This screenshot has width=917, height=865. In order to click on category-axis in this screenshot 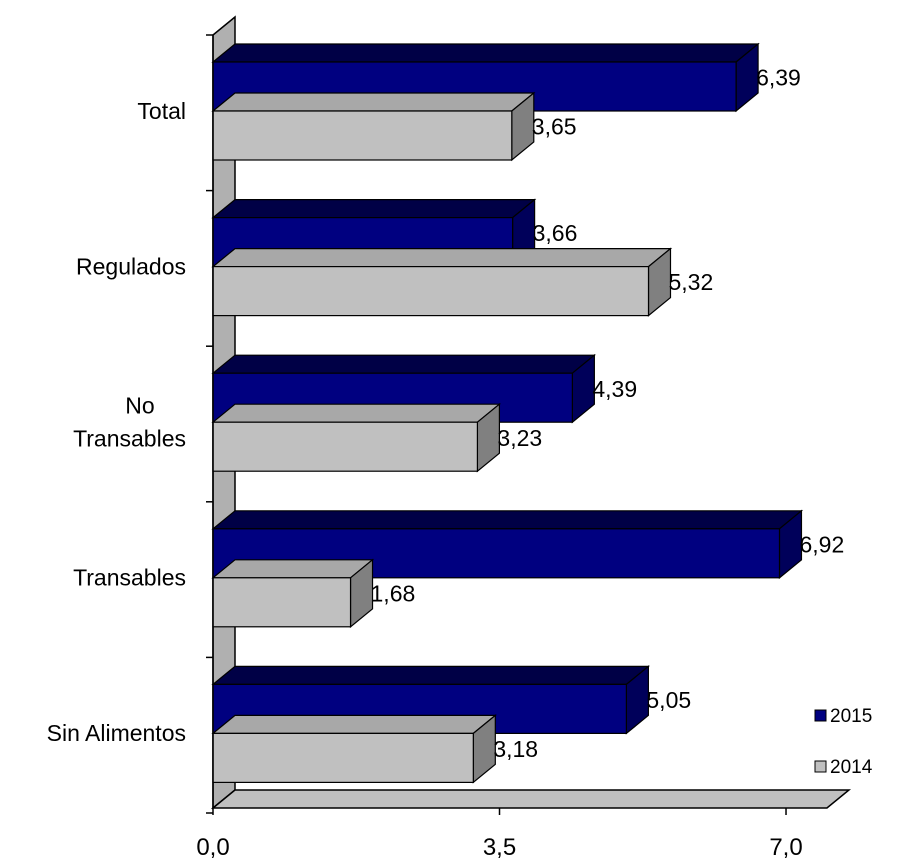, I will do `click(210, 424)`.